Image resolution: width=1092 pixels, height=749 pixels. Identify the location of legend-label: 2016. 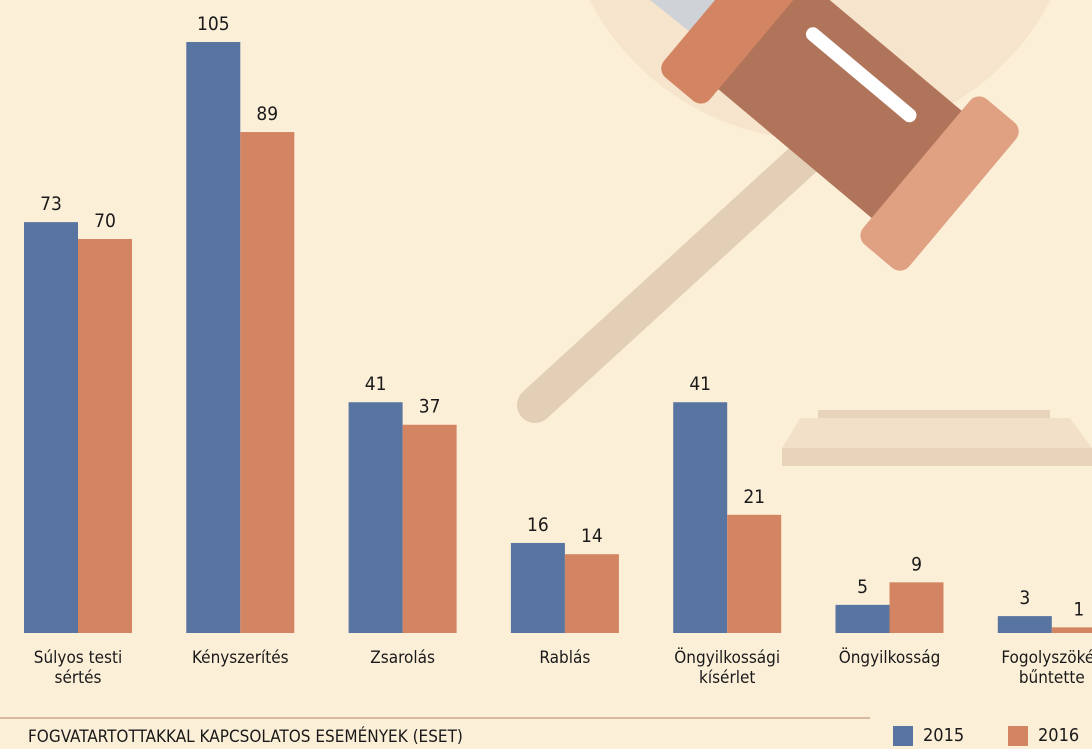
(1059, 735).